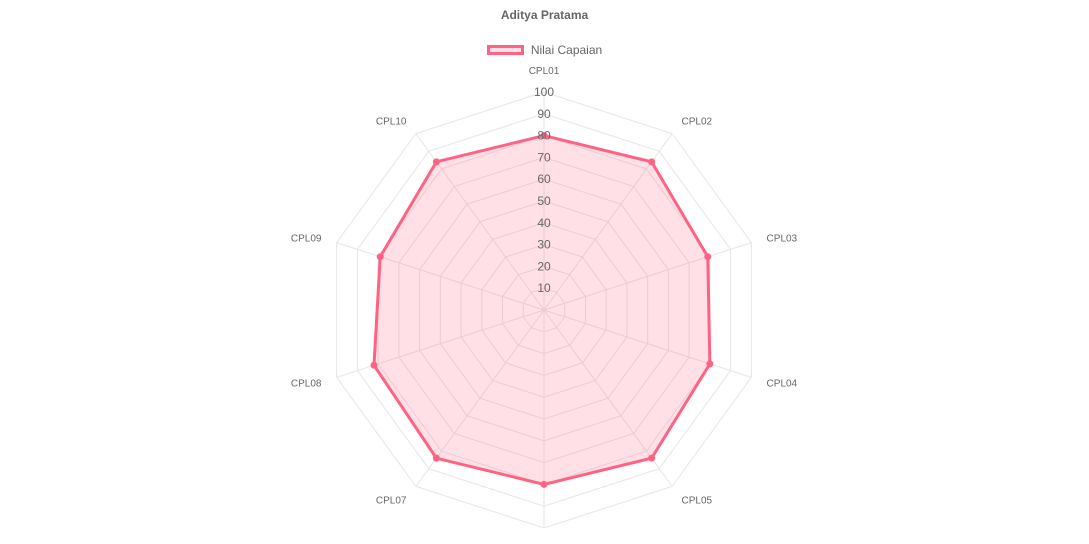  What do you see at coordinates (782, 383) in the screenshot?
I see `axis-label: CPL04` at bounding box center [782, 383].